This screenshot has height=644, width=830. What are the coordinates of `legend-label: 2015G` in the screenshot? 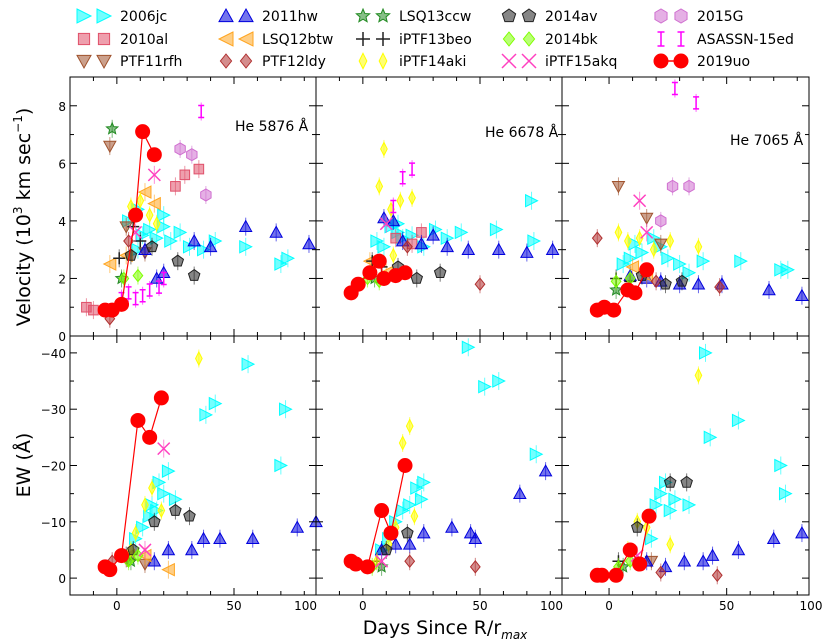 It's located at (720, 17).